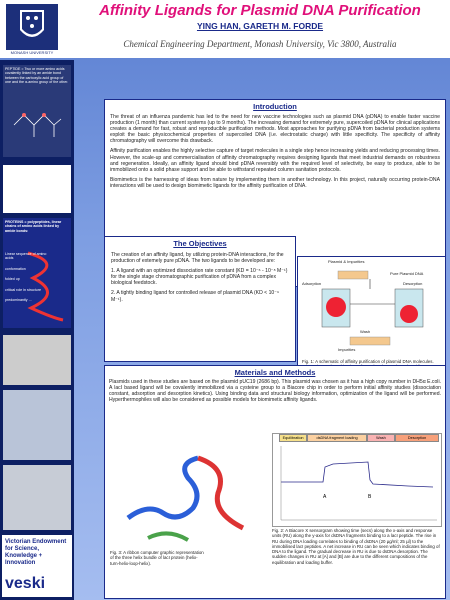  Describe the element at coordinates (15, 268) in the screenshot. I see `protein-point: conformation` at that location.